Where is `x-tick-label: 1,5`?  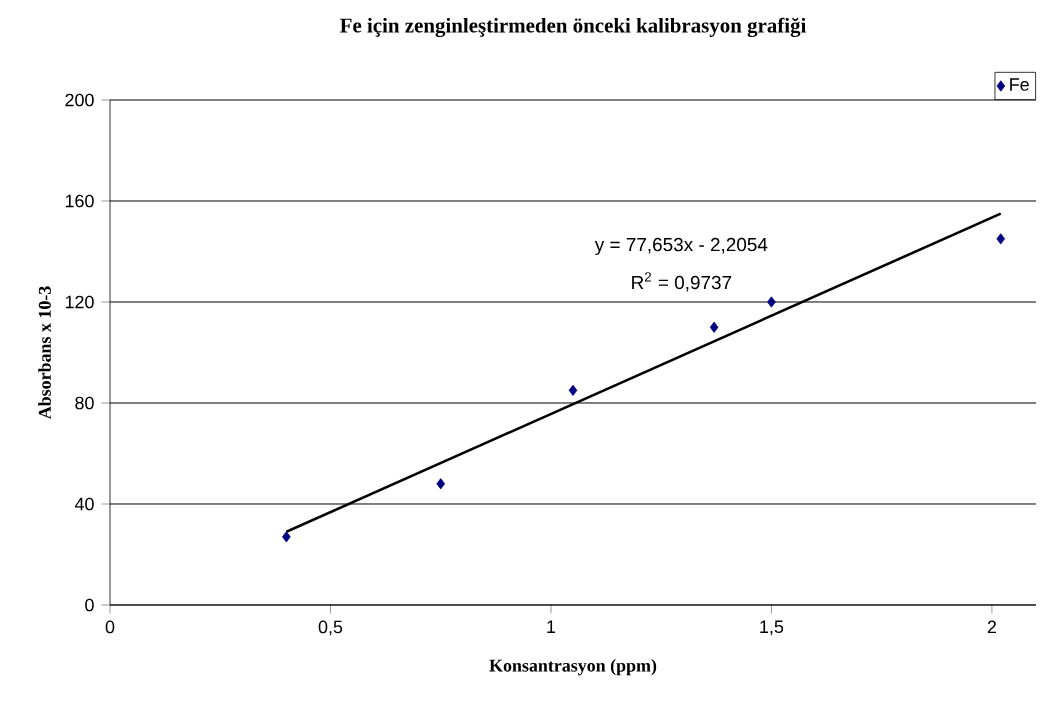 x-tick-label: 1,5 is located at coordinates (772, 628).